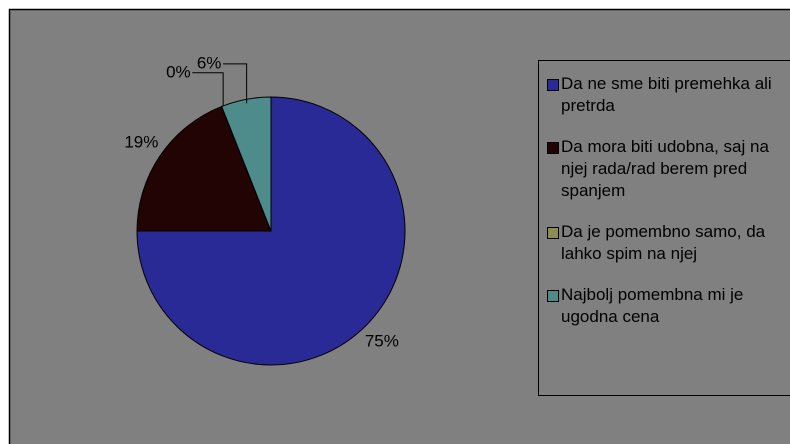 The image size is (790, 444). What do you see at coordinates (652, 305) in the screenshot?
I see `legend-label: Najbolj pomembna mi je ugodna cena` at bounding box center [652, 305].